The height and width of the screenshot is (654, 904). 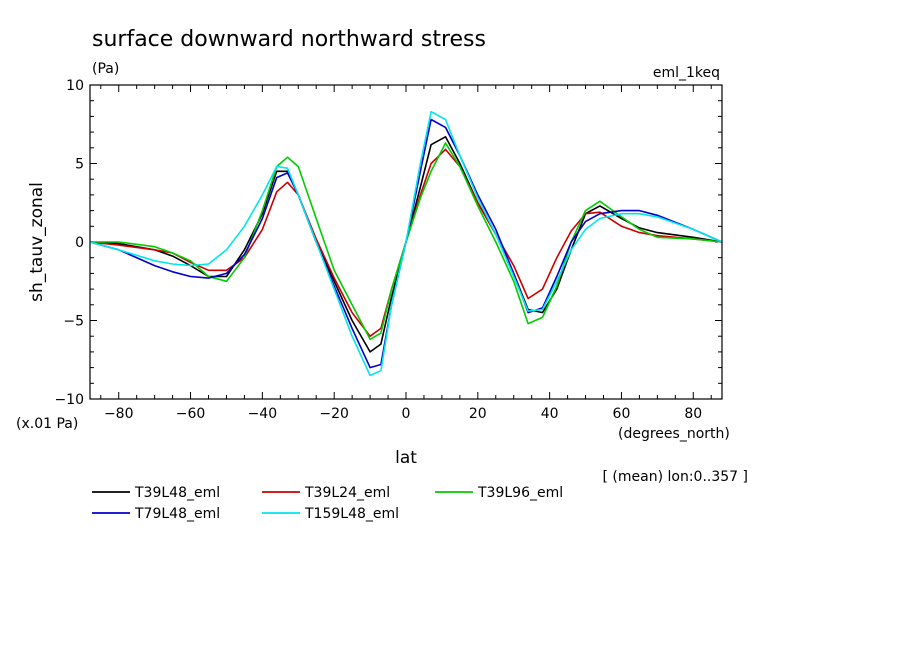 What do you see at coordinates (79, 165) in the screenshot?
I see `y-tick-label: 5` at bounding box center [79, 165].